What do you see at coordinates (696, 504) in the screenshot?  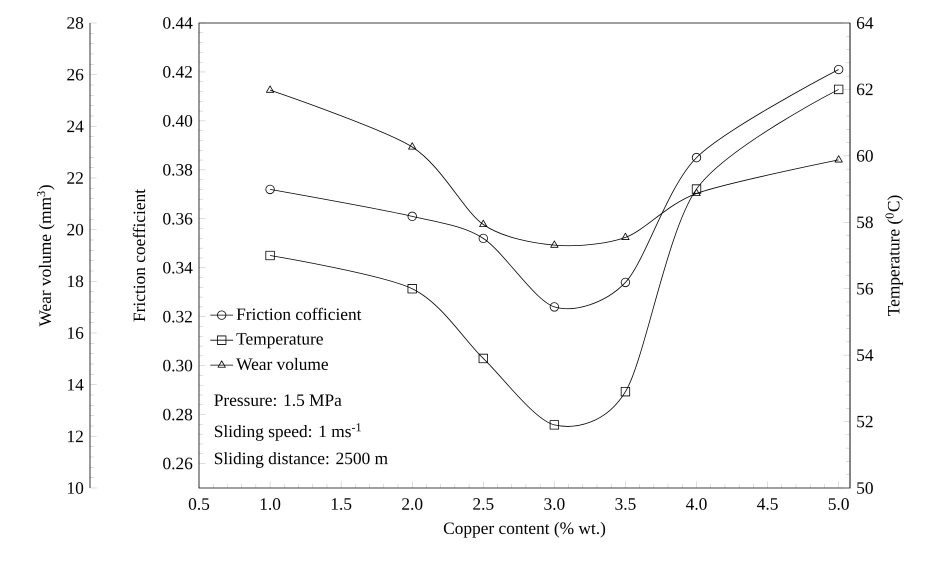 I see `x-tick-label: 4.0` at bounding box center [696, 504].